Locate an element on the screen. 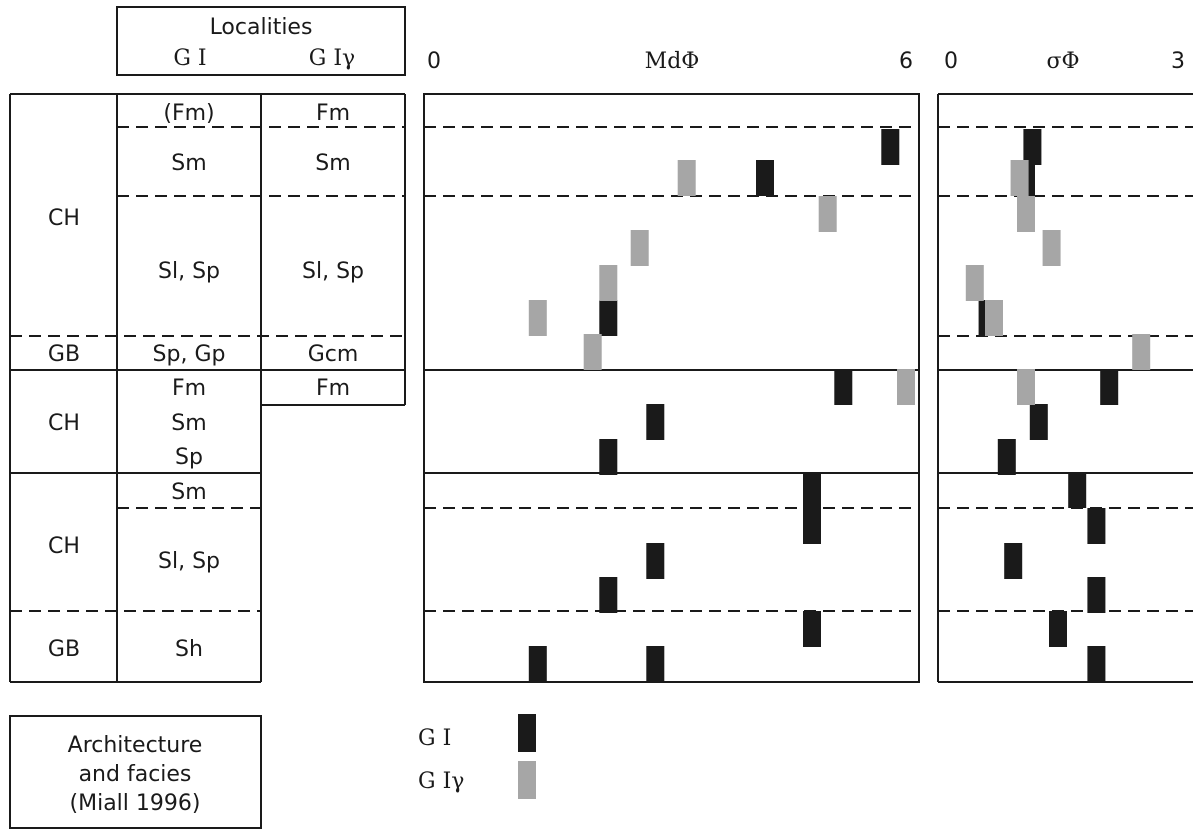 Image resolution: width=1193 pixels, height=831 pixels. arch-gb-2: GB is located at coordinates (64, 649).